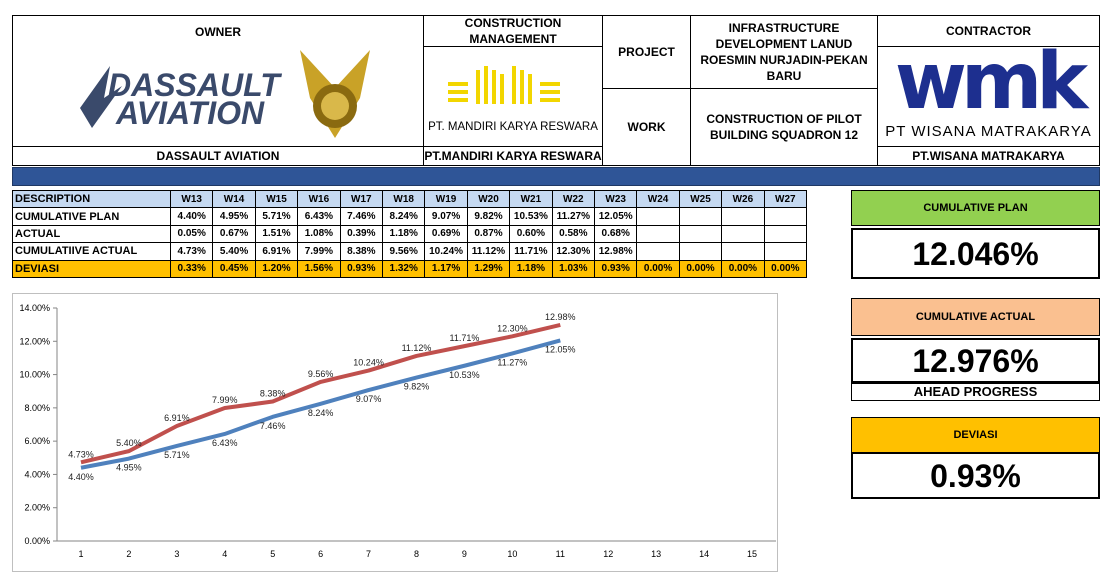  Describe the element at coordinates (176, 554) in the screenshot. I see `x-tick-label: 3` at that location.